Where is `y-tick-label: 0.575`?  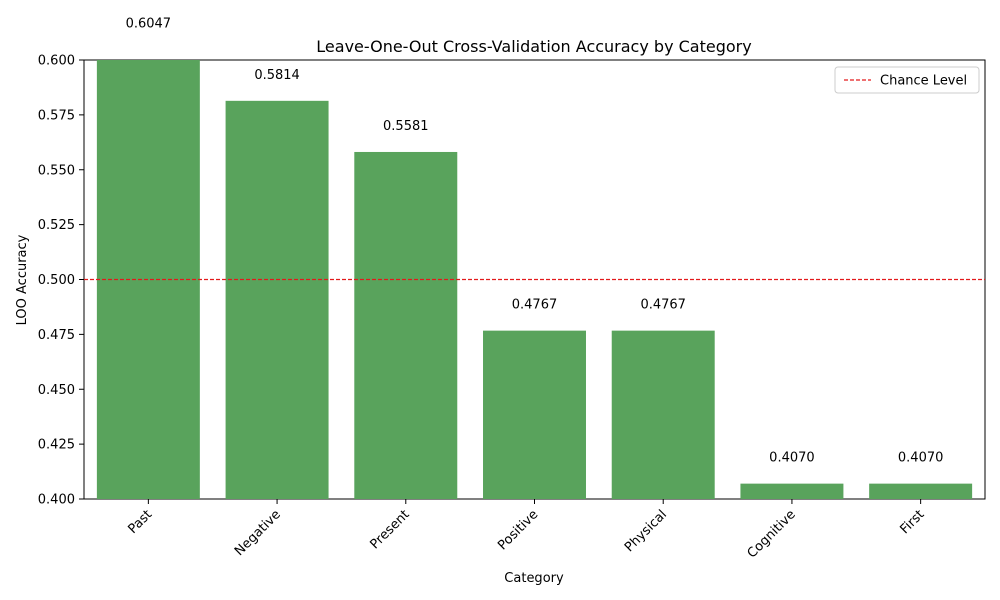 y-tick-label: 0.575 is located at coordinates (56, 115).